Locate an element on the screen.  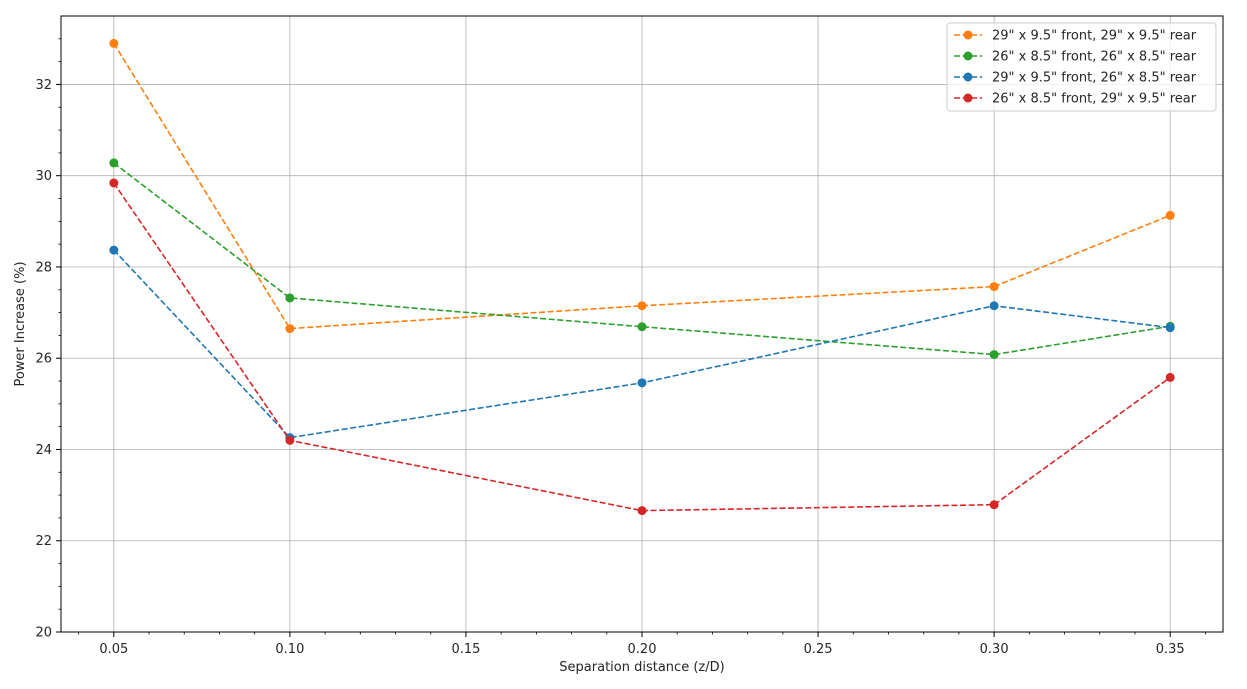
x-tick-label: 0.10 is located at coordinates (289, 649).